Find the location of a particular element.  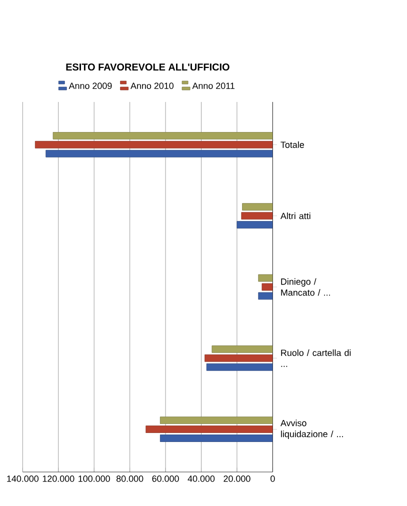

x-tick-label: 20.000 is located at coordinates (237, 479).